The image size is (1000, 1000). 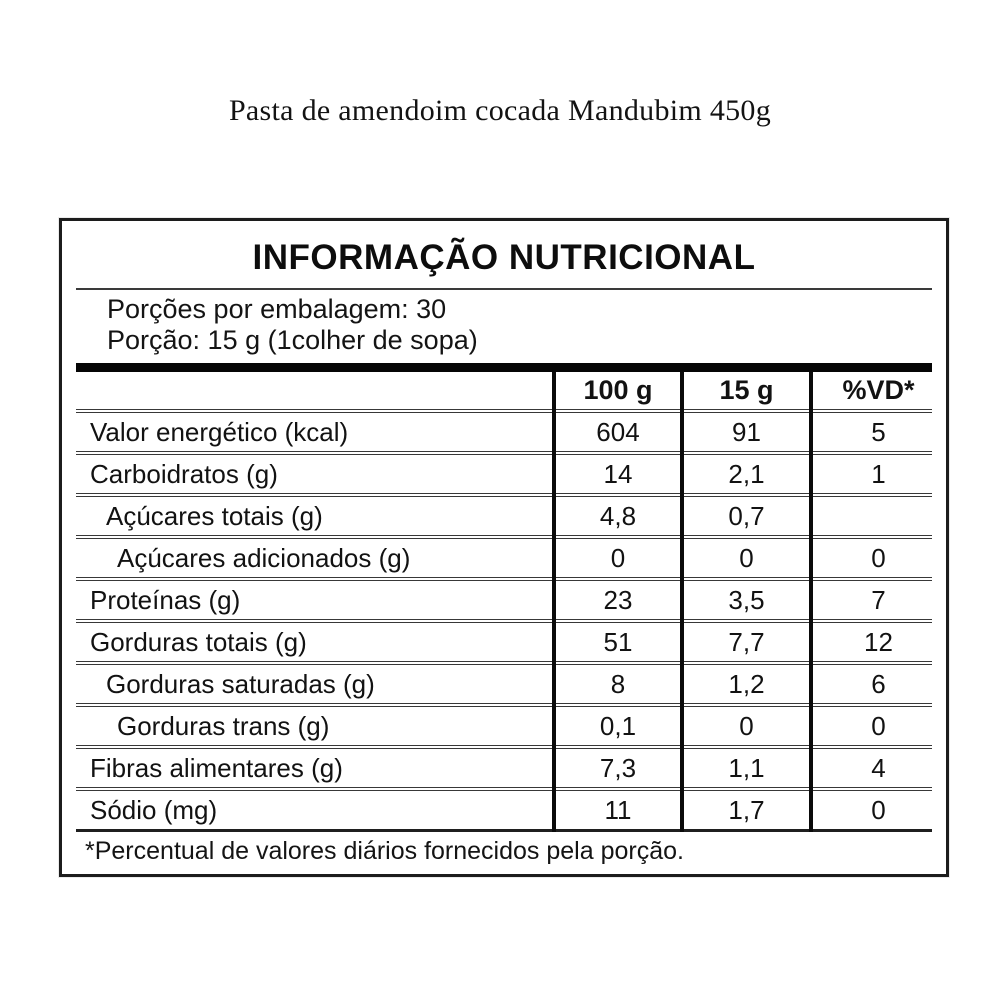 I want to click on nutrient-label: Gorduras trans (g), so click(x=223, y=725).